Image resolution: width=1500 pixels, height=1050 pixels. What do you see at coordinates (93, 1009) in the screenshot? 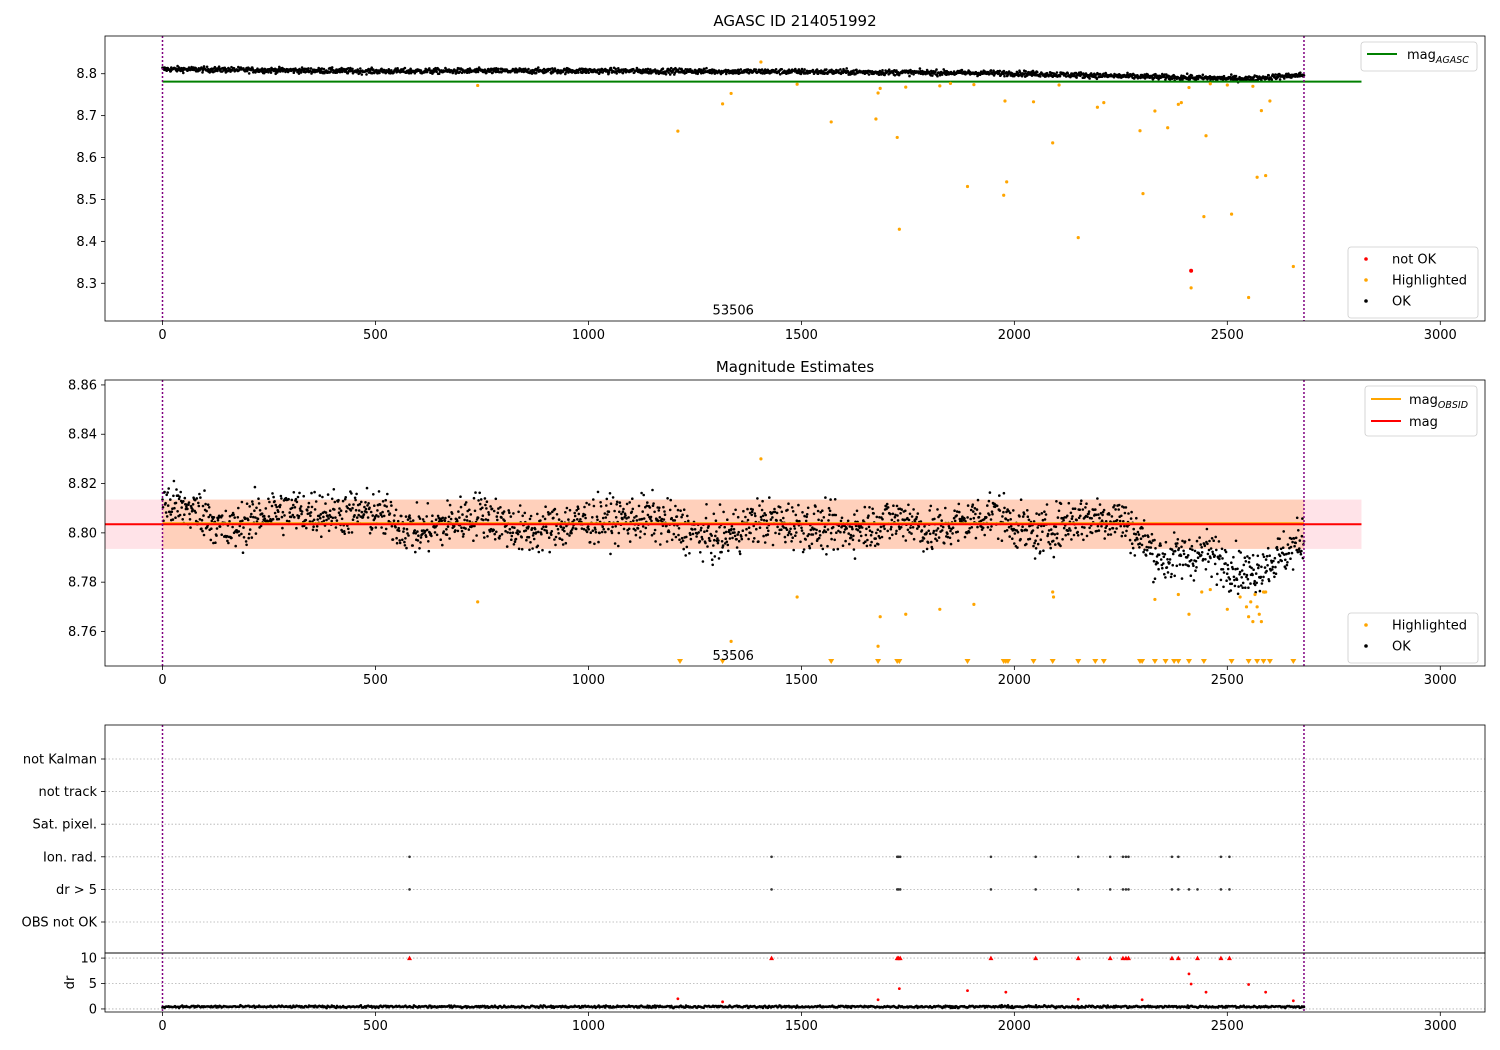
I see `y-tick-label: 0` at bounding box center [93, 1009].